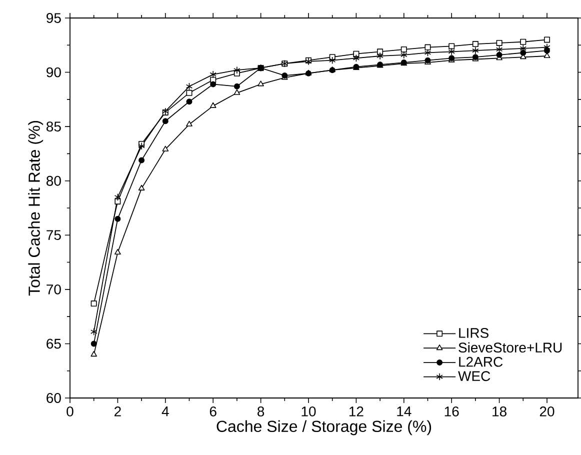  What do you see at coordinates (474, 376) in the screenshot?
I see `legend-label: WEC` at bounding box center [474, 376].